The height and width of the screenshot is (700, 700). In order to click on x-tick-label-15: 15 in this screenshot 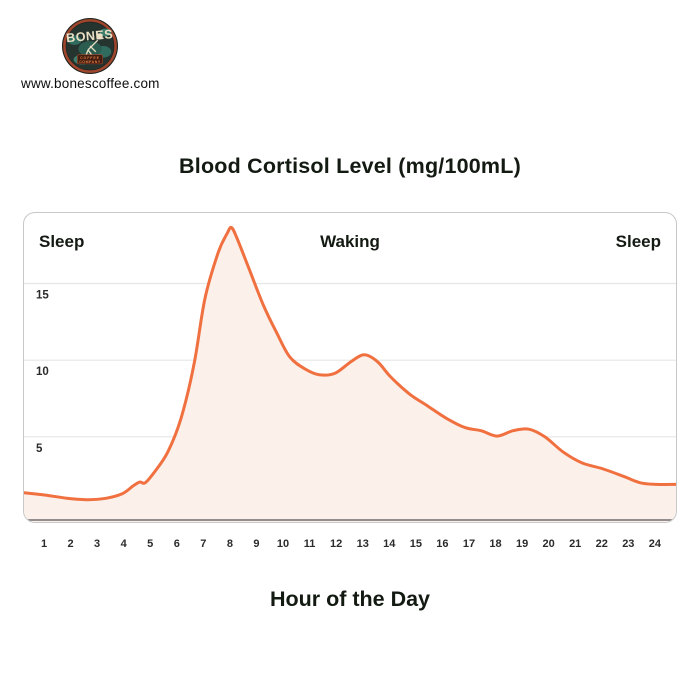, I will do `click(415, 544)`.